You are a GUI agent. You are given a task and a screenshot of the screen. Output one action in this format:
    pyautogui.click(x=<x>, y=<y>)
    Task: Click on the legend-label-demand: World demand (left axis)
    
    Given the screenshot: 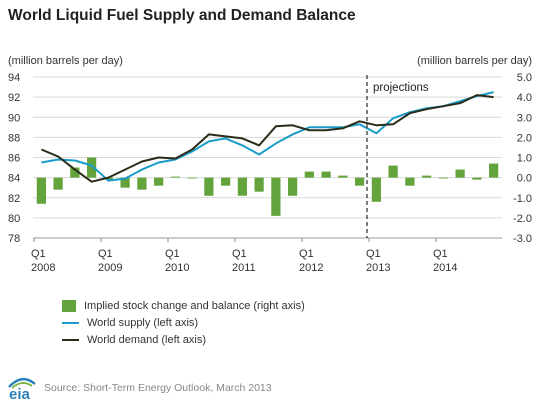 What is the action you would take?
    pyautogui.click(x=147, y=339)
    